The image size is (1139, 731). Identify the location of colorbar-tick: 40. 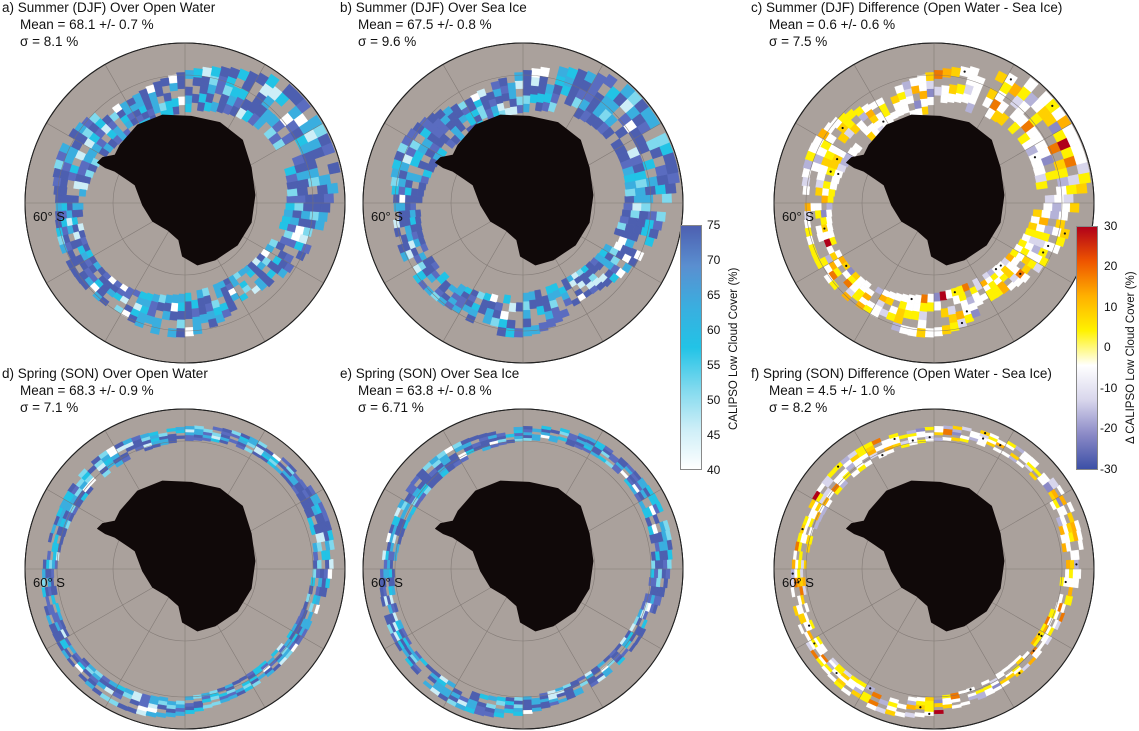
(714, 470).